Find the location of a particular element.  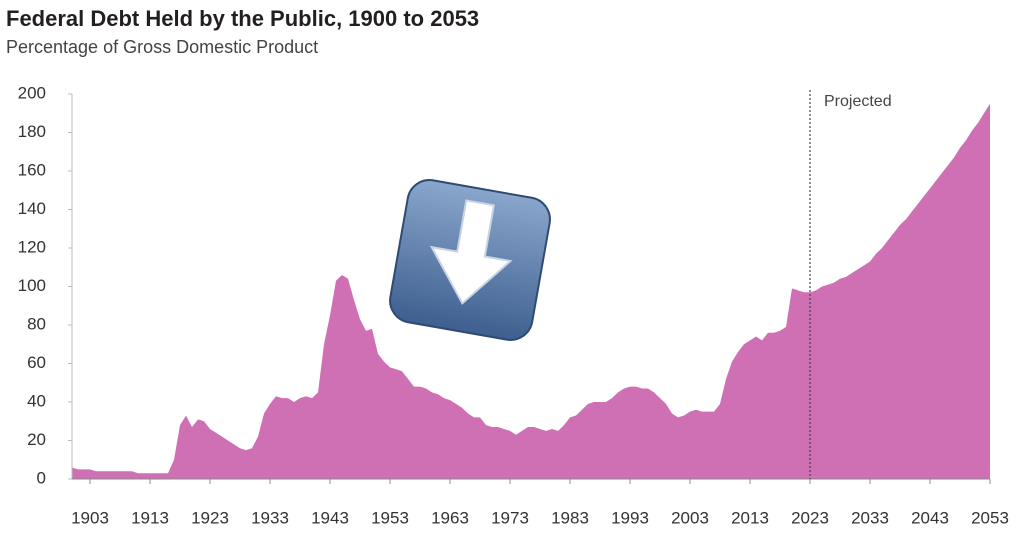

y-tick-label: 0 is located at coordinates (41, 477).